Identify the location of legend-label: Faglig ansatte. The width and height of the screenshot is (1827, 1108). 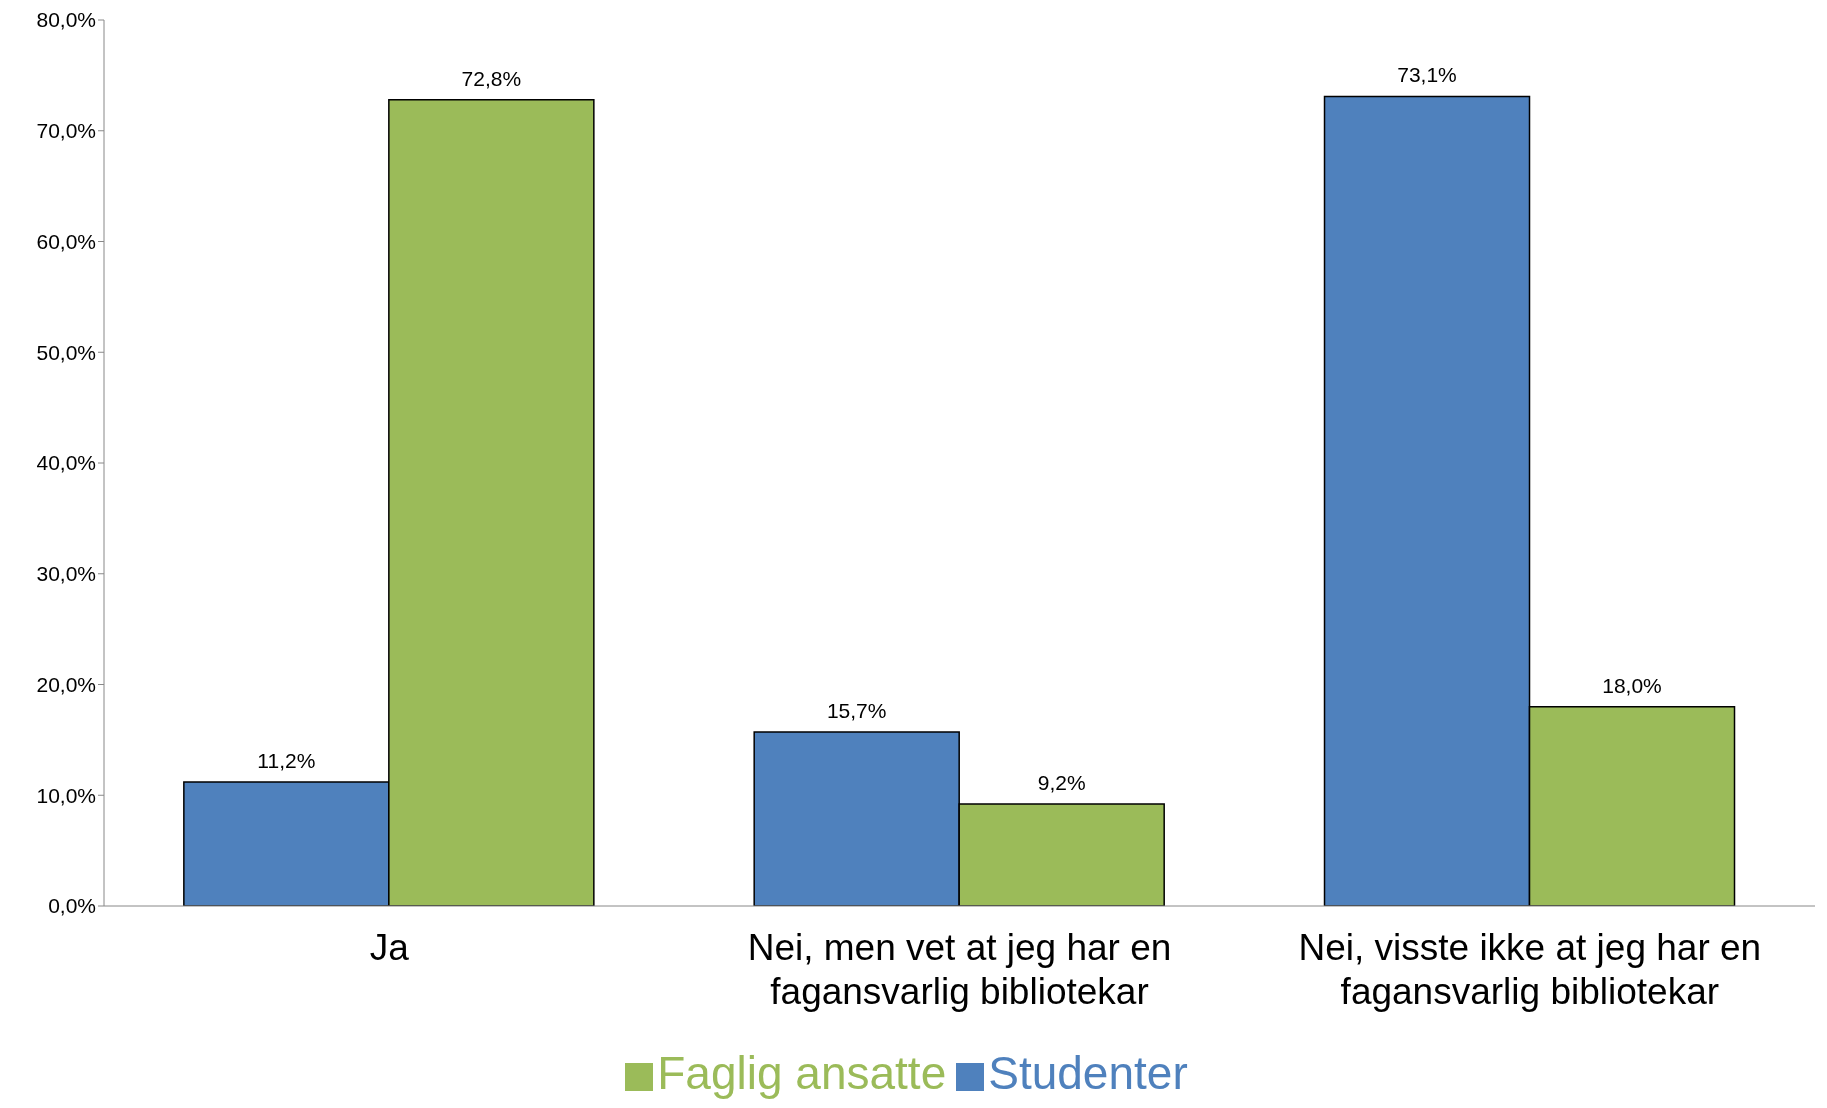
(802, 1073).